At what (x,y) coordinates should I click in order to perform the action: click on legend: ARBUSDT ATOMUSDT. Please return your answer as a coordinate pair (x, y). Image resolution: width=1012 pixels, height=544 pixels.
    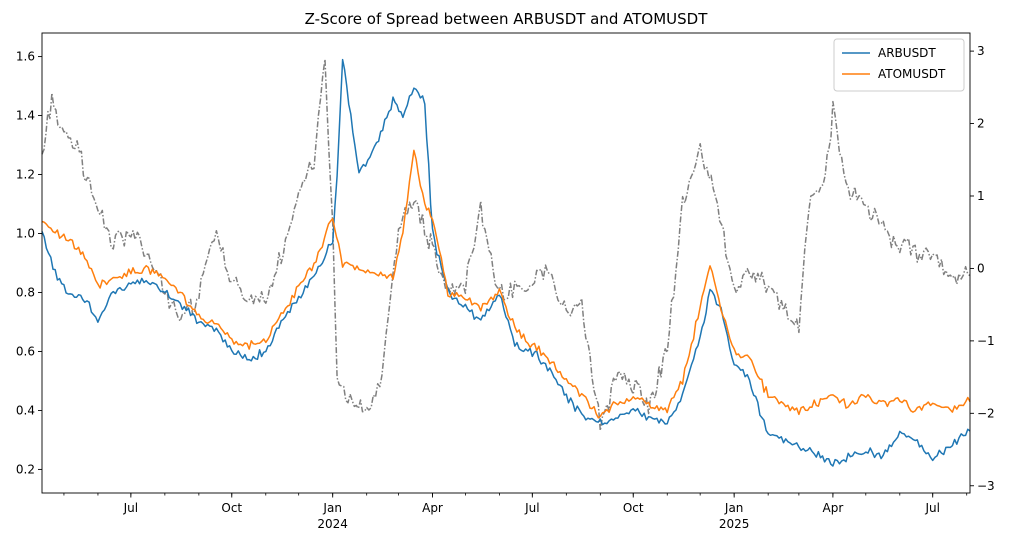
    Looking at the image, I should click on (899, 65).